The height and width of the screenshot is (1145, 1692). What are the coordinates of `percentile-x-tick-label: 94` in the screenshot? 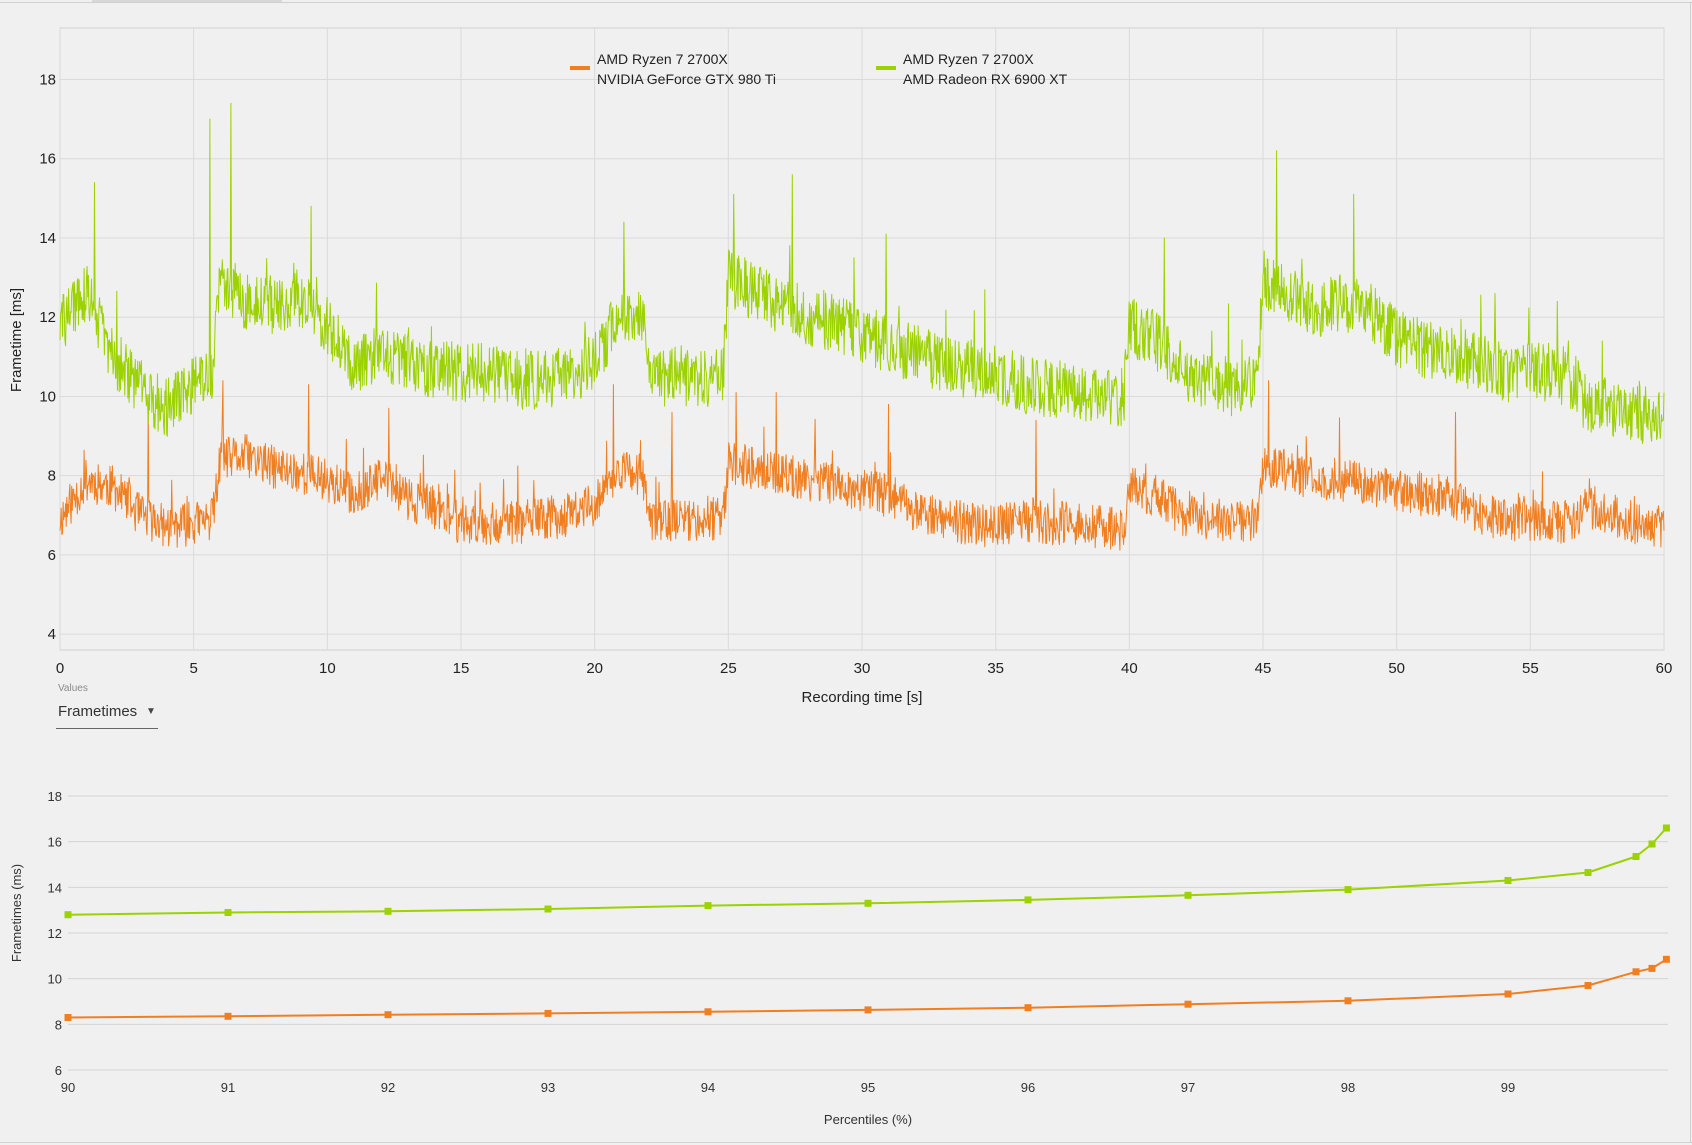 It's located at (708, 1087).